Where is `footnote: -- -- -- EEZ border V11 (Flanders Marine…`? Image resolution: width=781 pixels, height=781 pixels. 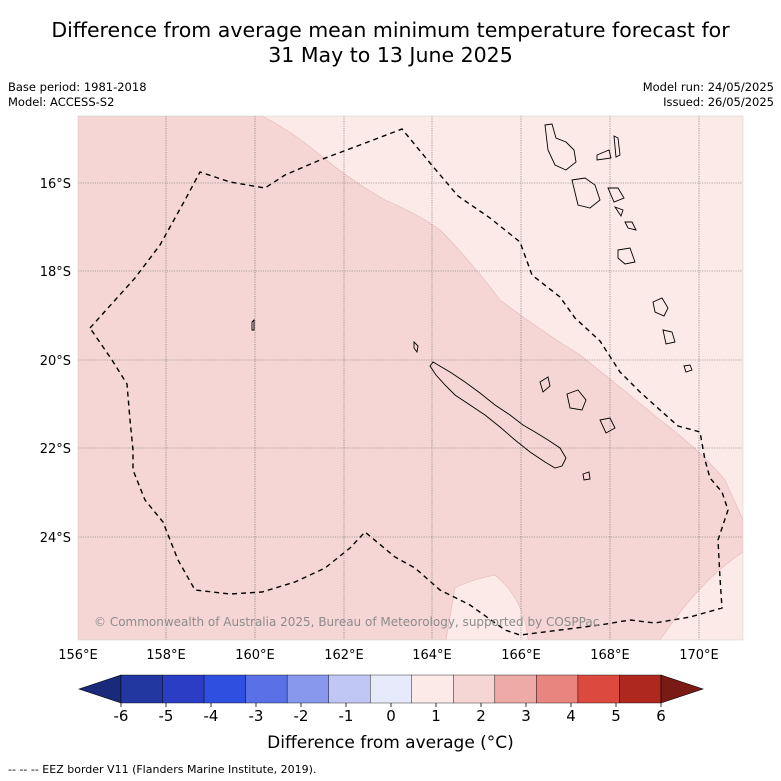 footnote: -- -- -- EEZ border V11 (Flanders Marine… is located at coordinates (162, 769).